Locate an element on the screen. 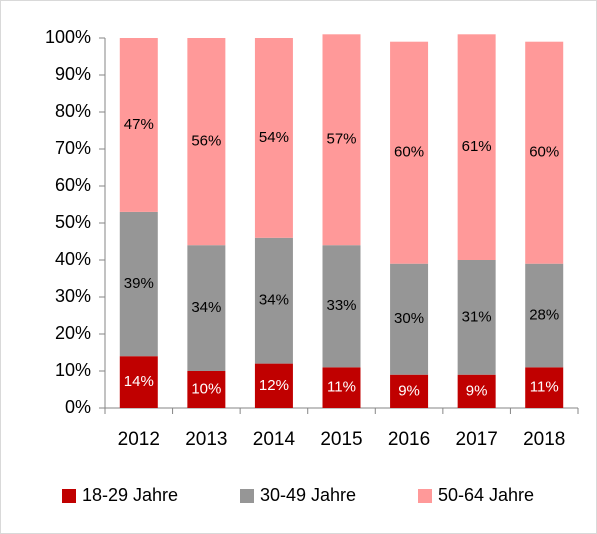 Image resolution: width=597 pixels, height=534 pixels. y-tick-label: 20% is located at coordinates (73, 333).